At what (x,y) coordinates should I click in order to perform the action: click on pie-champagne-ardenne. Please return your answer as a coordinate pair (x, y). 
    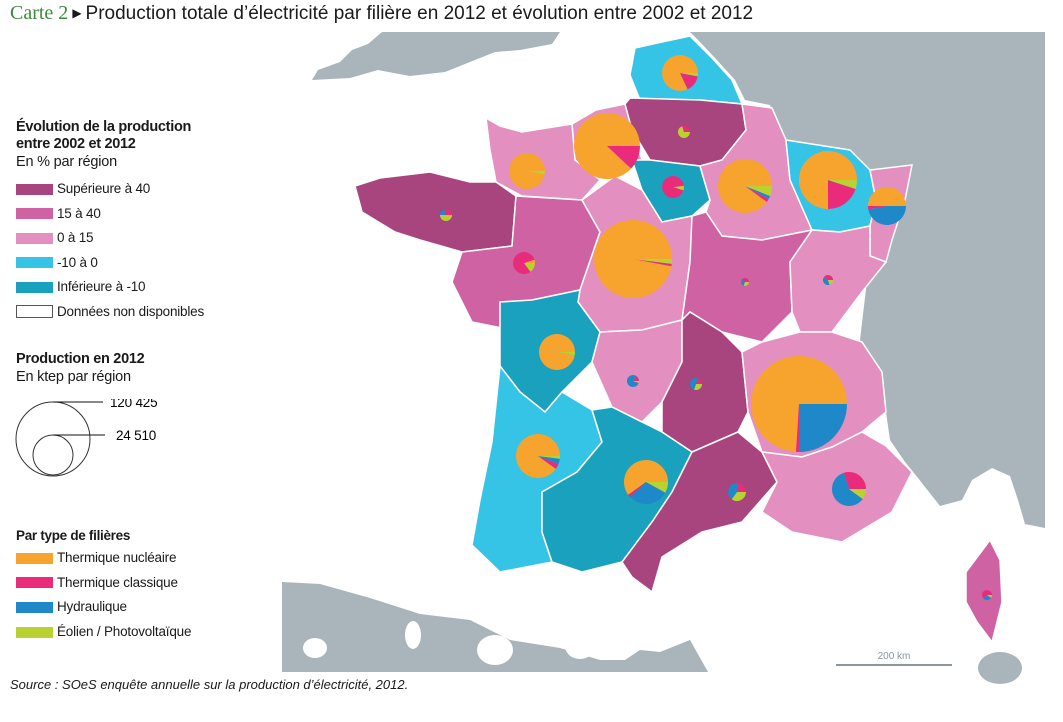
    Looking at the image, I should click on (745, 186).